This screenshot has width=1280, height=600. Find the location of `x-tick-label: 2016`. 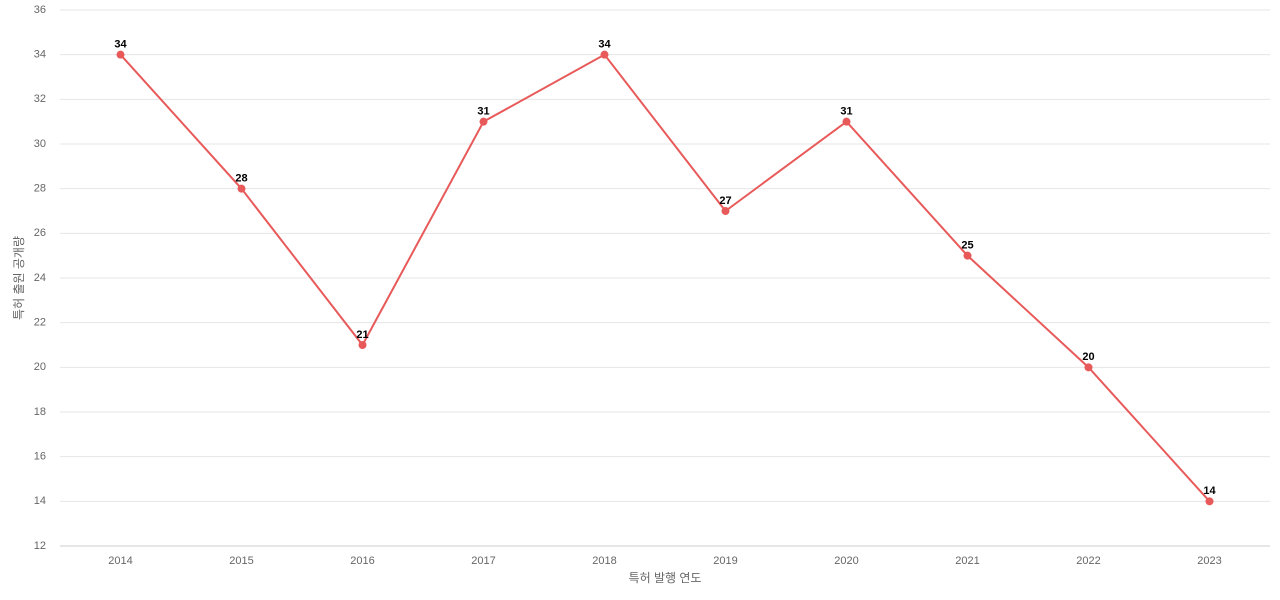

x-tick-label: 2016 is located at coordinates (362, 561).